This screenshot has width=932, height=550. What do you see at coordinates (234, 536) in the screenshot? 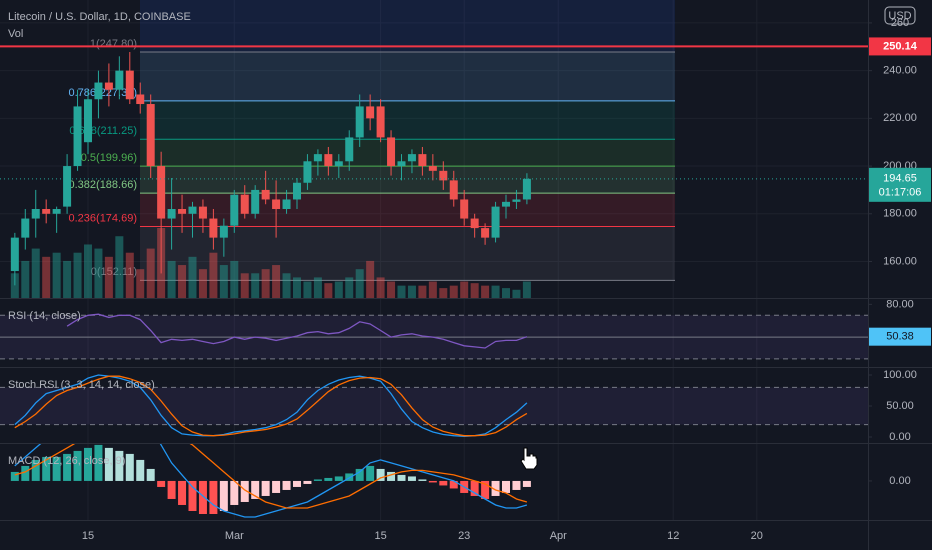
I see `x-tick-label: Mar` at bounding box center [234, 536].